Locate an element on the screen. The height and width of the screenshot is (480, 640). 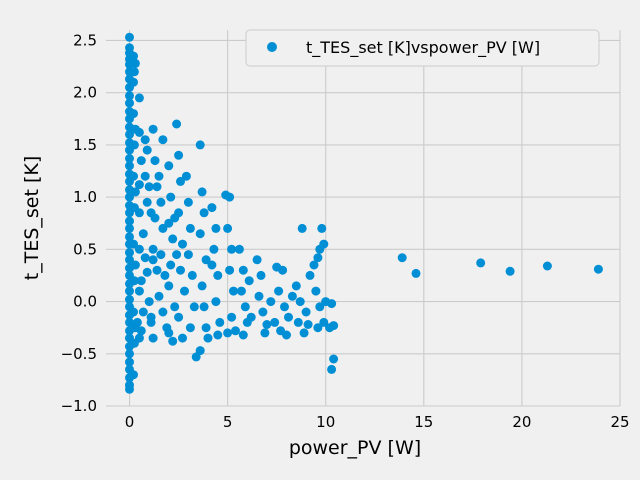
y-axis-ticks: −1.0 −0.5 0.0 0.5 1.0 1.5 2.0 2.5 is located at coordinates (79, 223).